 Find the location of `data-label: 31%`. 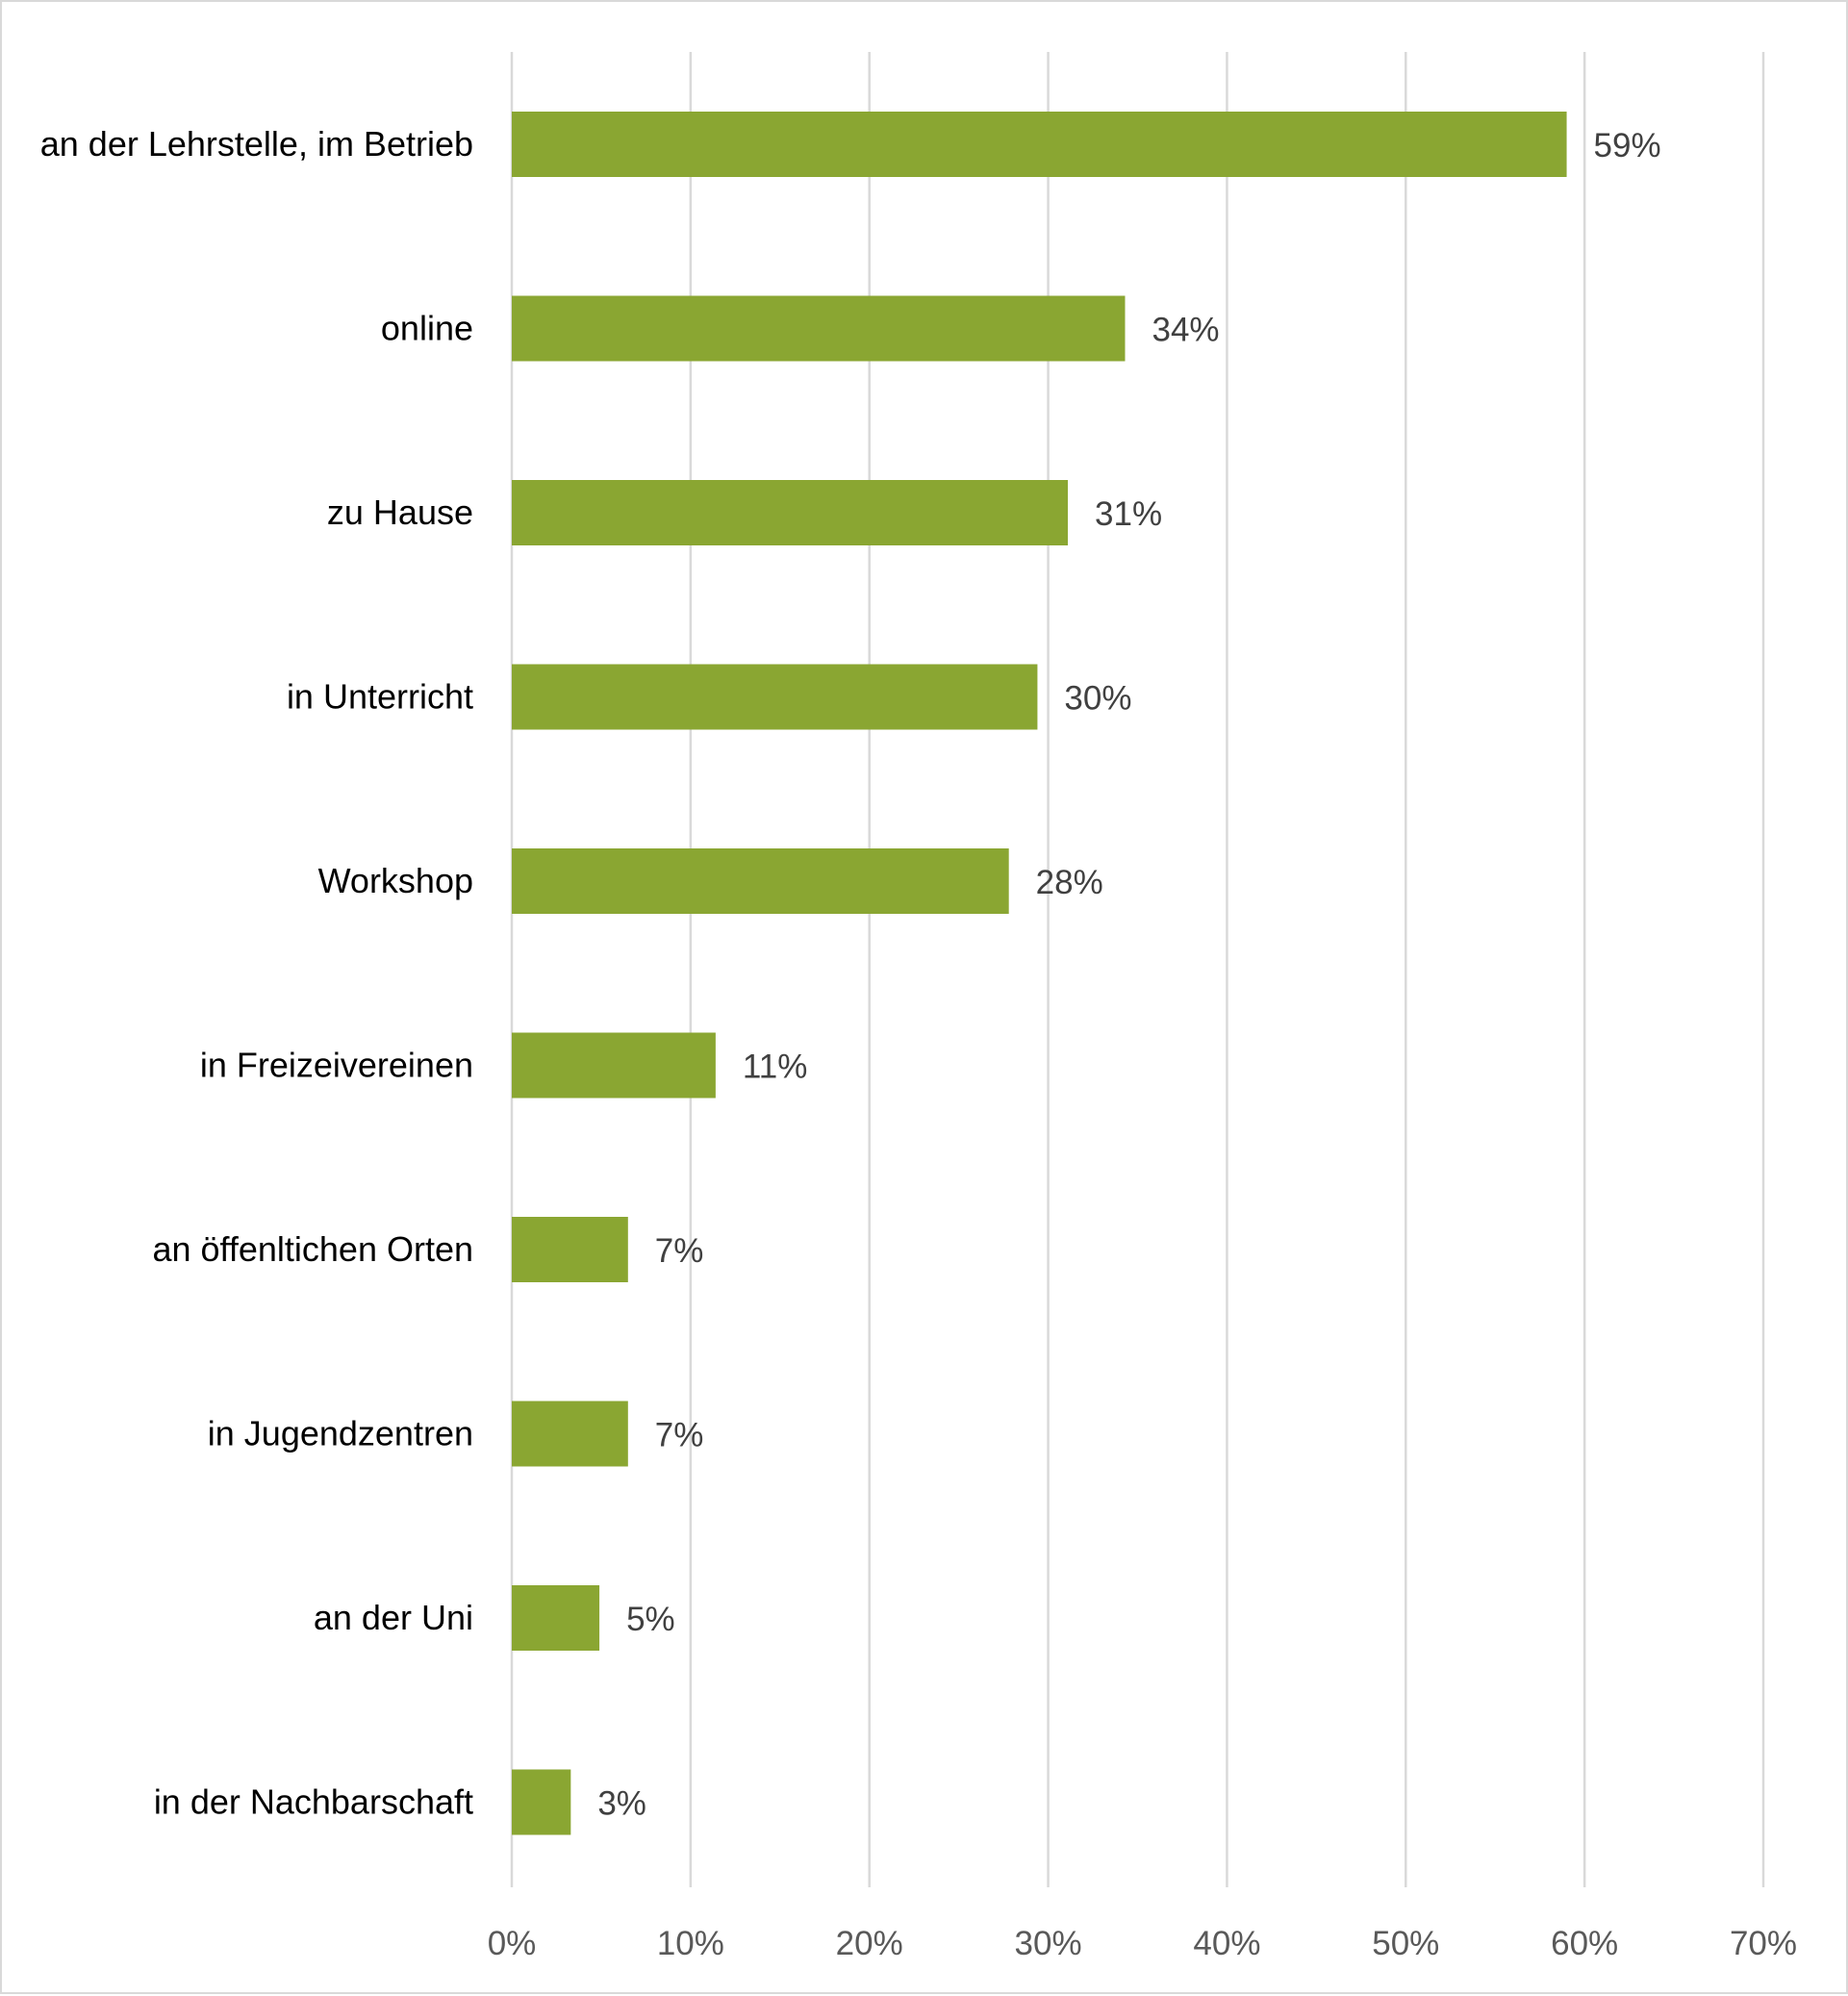

data-label: 31% is located at coordinates (1128, 514).